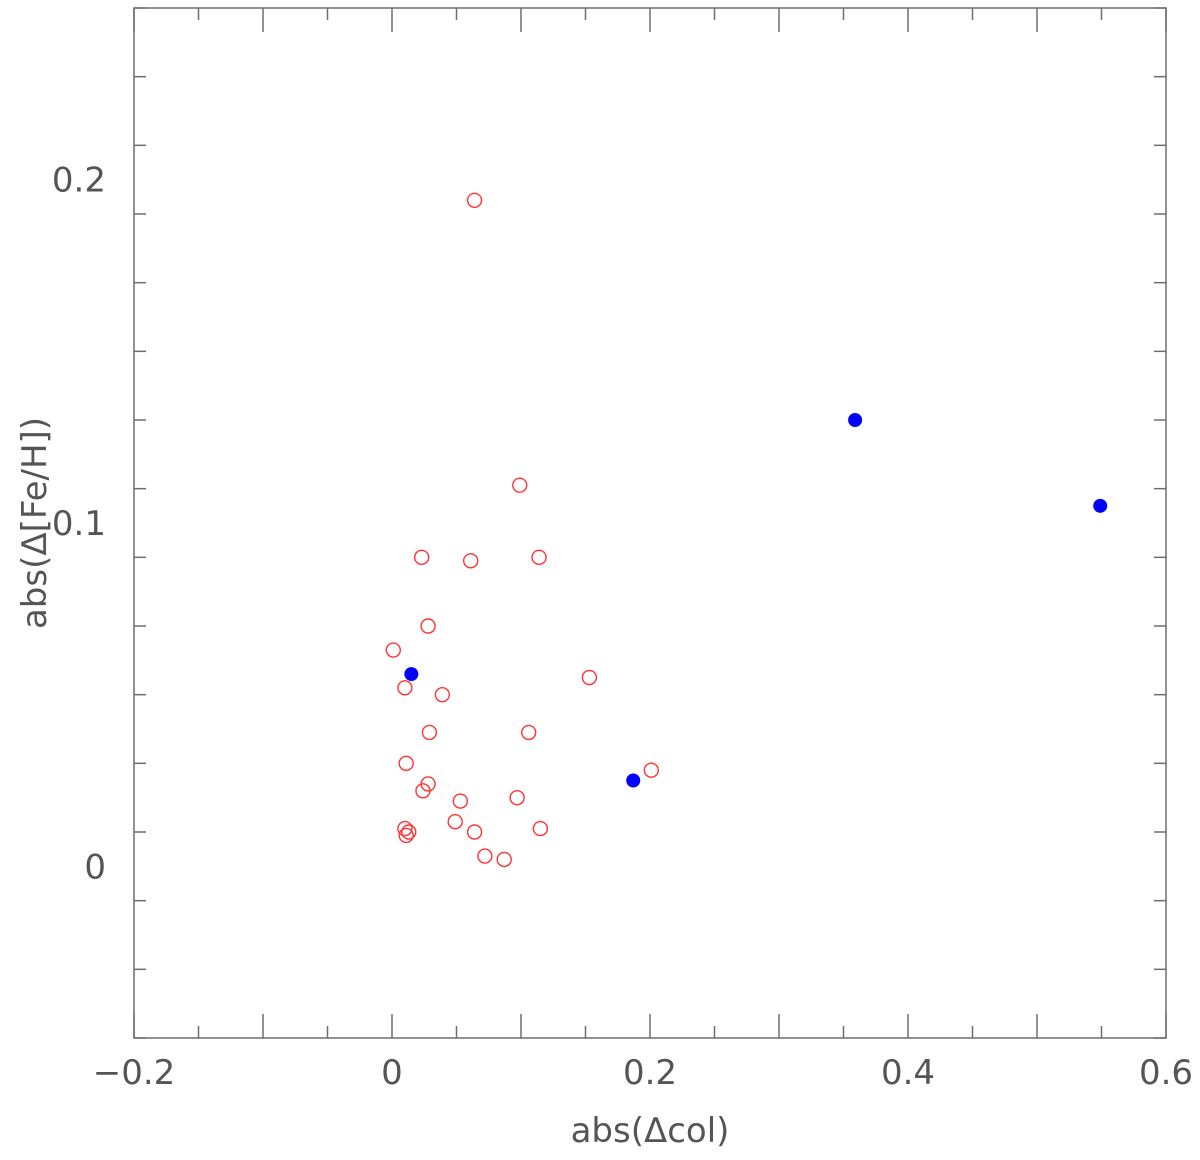 The image size is (1200, 1160). I want to click on x-tick-label: 0.2, so click(650, 1073).